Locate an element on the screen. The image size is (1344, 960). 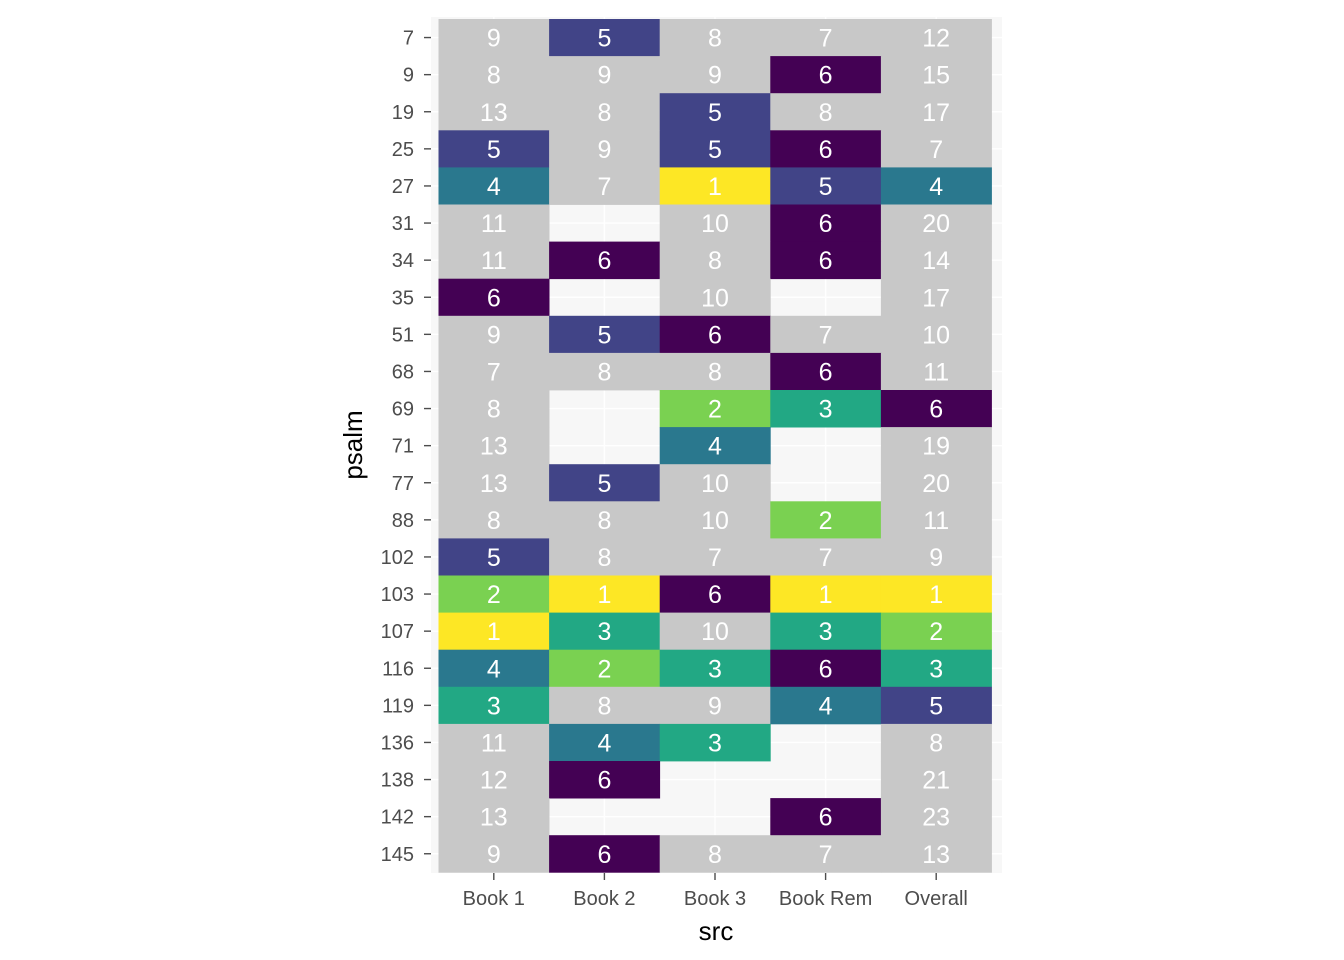
y-tick-label: 103 is located at coordinates (397, 595).